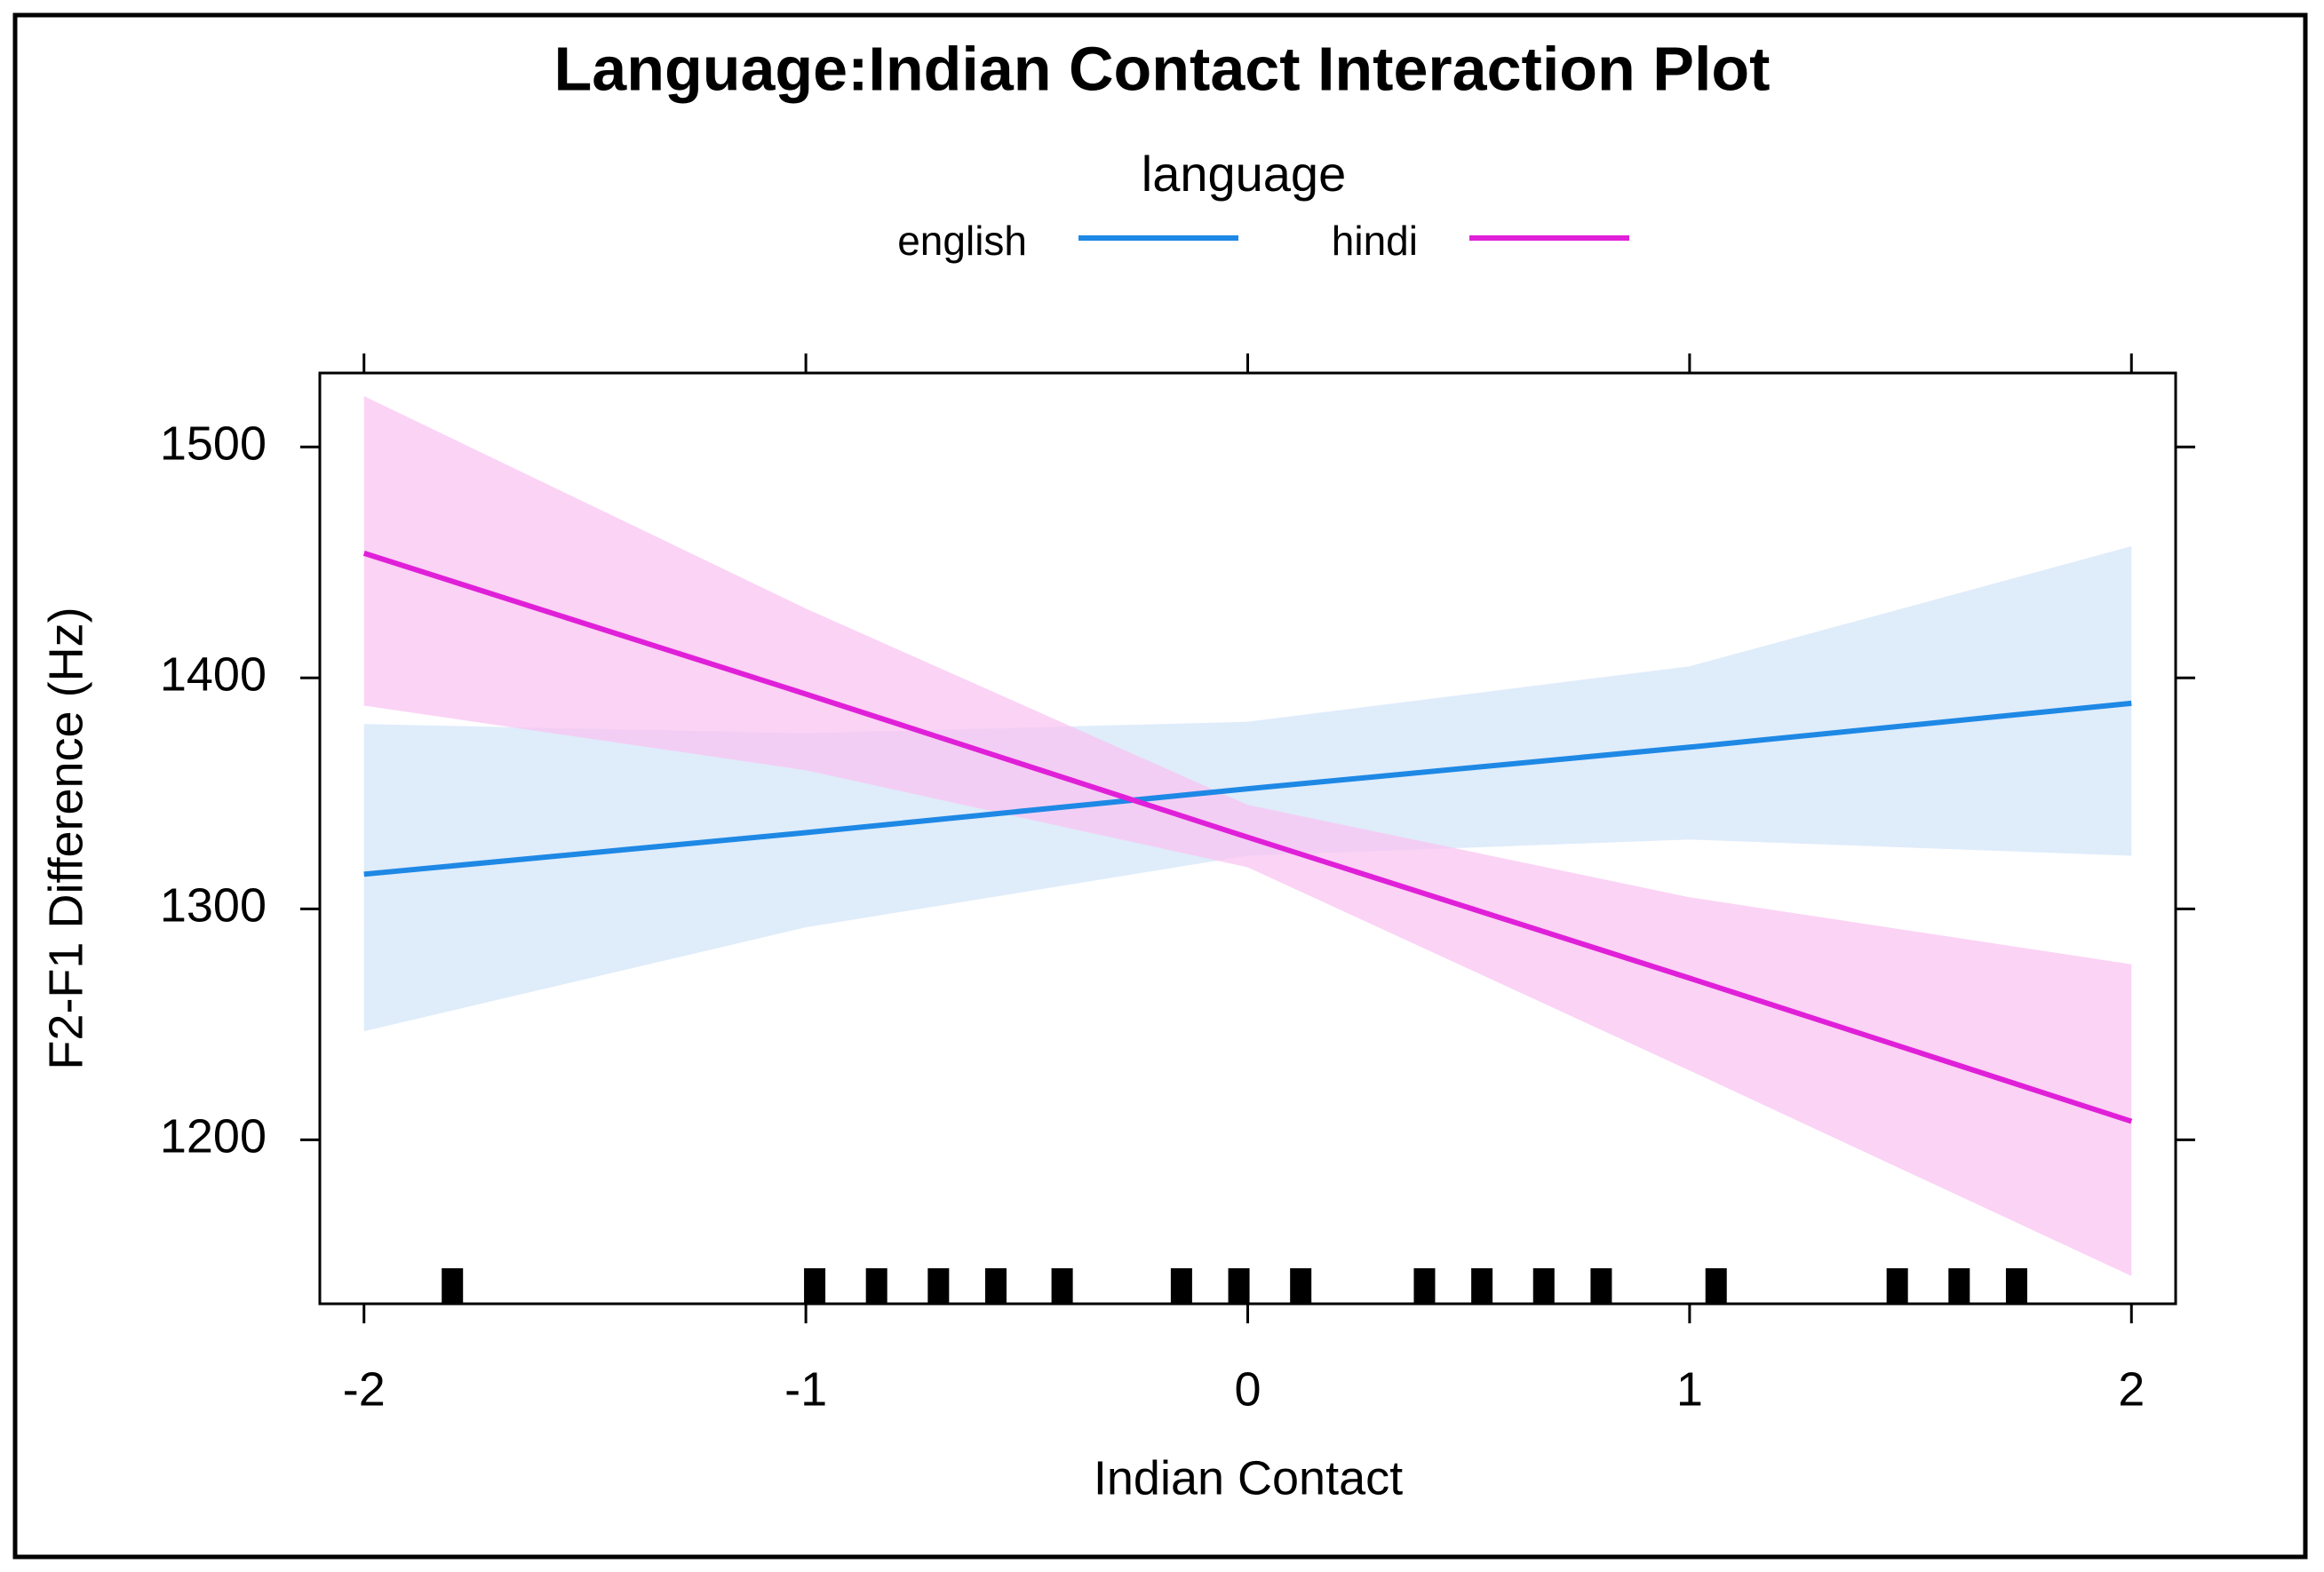 This screenshot has width=2324, height=1572. I want to click on x-axis-label: Indian Contact, so click(1248, 1478).